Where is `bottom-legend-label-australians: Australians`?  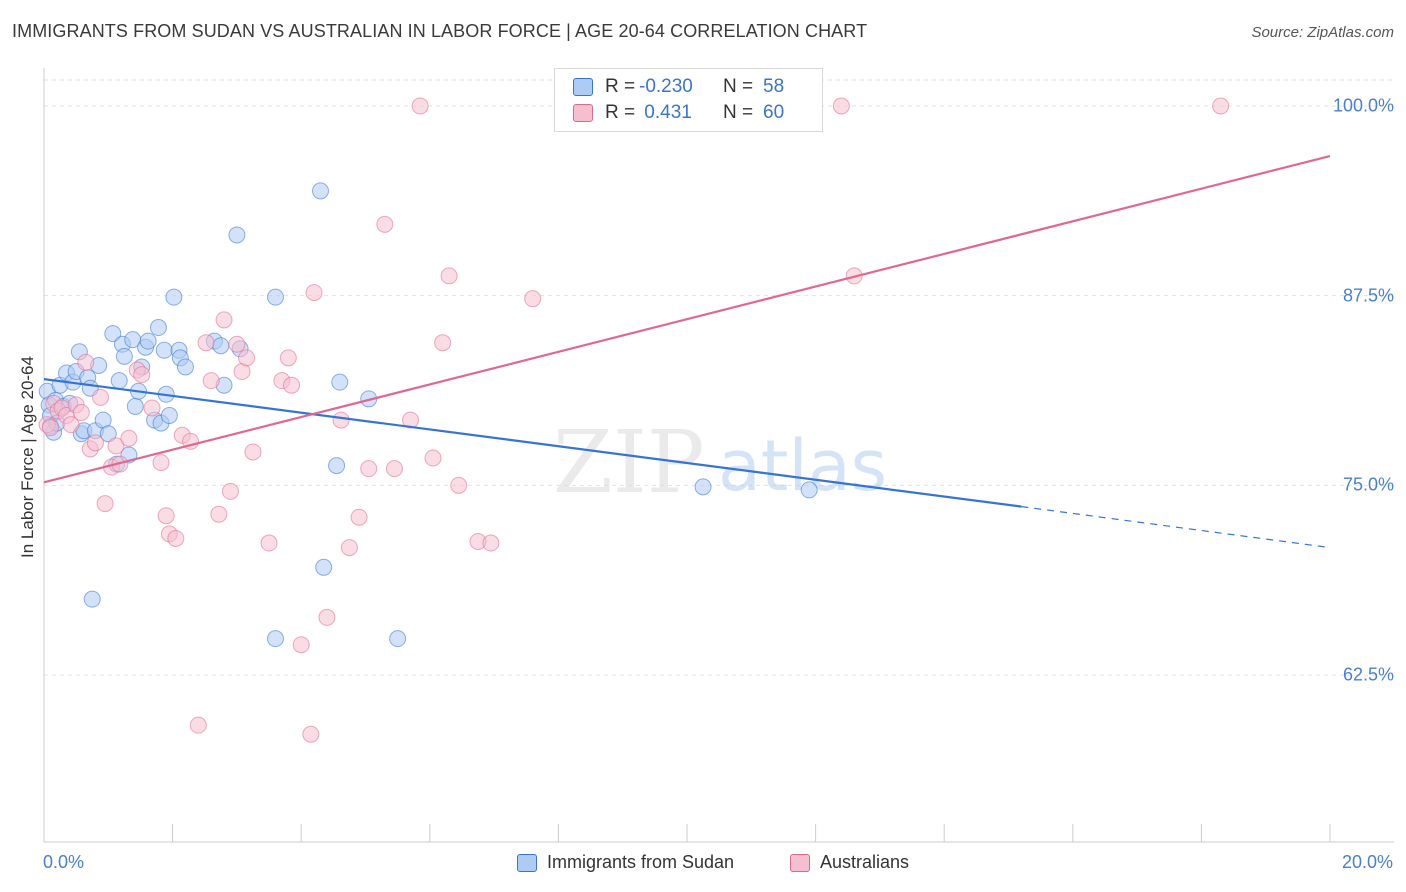 bottom-legend-label-australians: Australians is located at coordinates (865, 862).